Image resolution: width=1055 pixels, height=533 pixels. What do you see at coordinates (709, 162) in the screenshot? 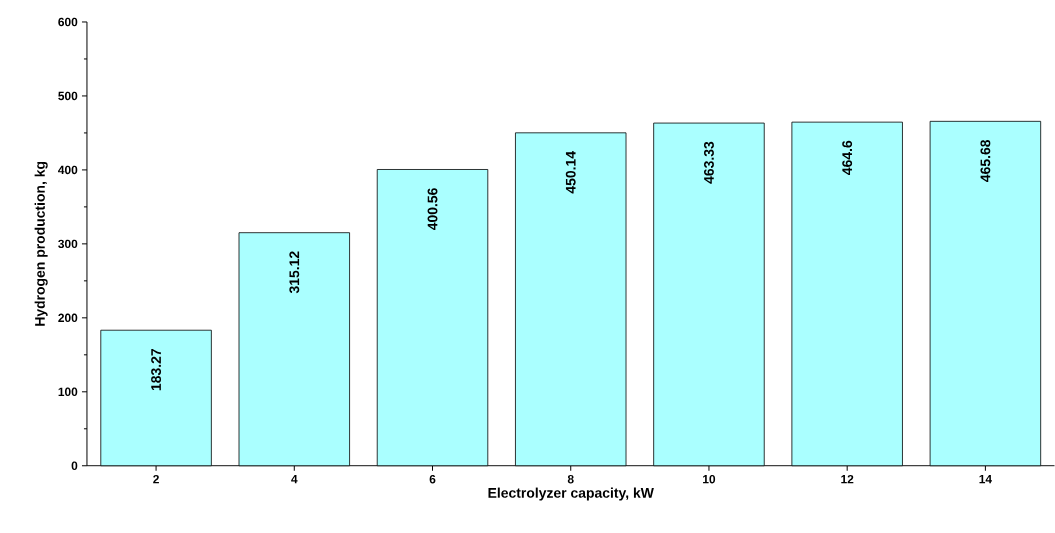
I see `data-label: 463.33` at bounding box center [709, 162].